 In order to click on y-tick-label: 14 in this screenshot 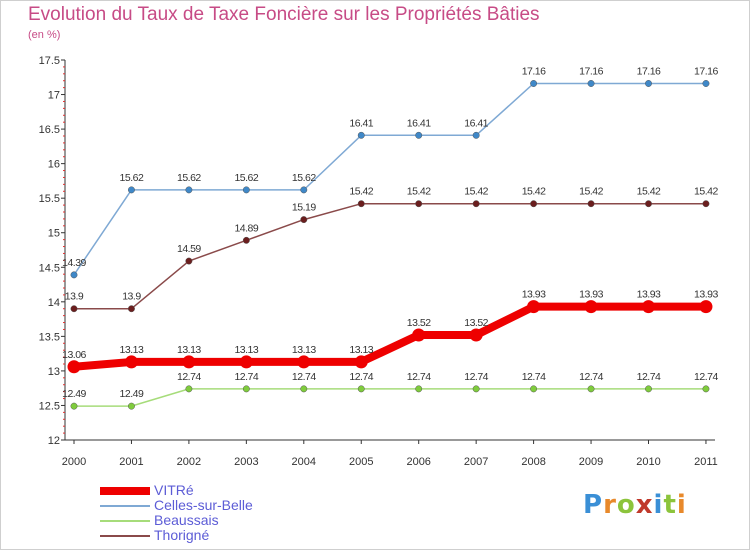, I will do `click(54, 303)`.